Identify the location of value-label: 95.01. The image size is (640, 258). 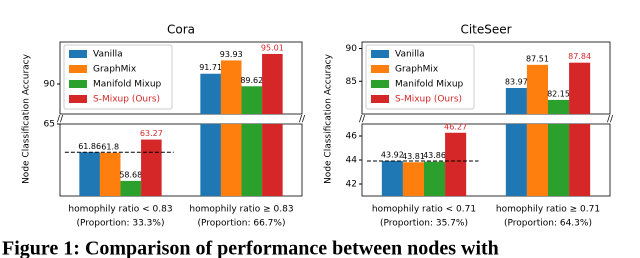
(272, 47).